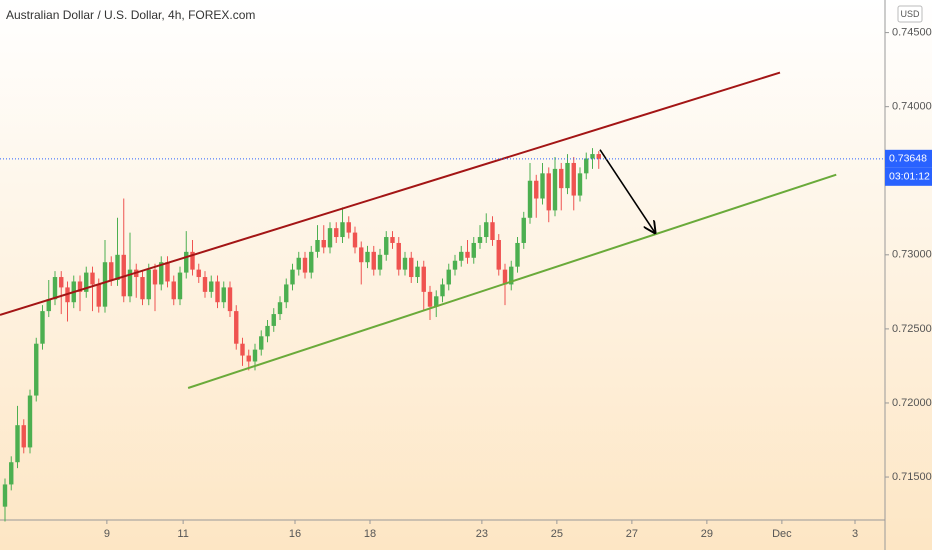  I want to click on x-tick-label: 23, so click(482, 534).